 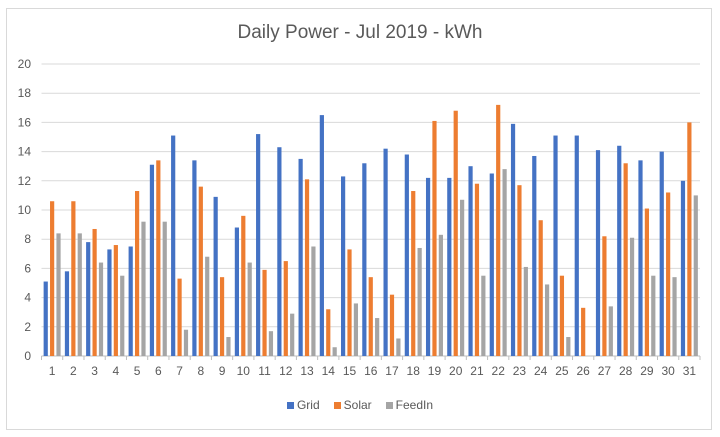 What do you see at coordinates (222, 371) in the screenshot?
I see `x-tick-label: 9` at bounding box center [222, 371].